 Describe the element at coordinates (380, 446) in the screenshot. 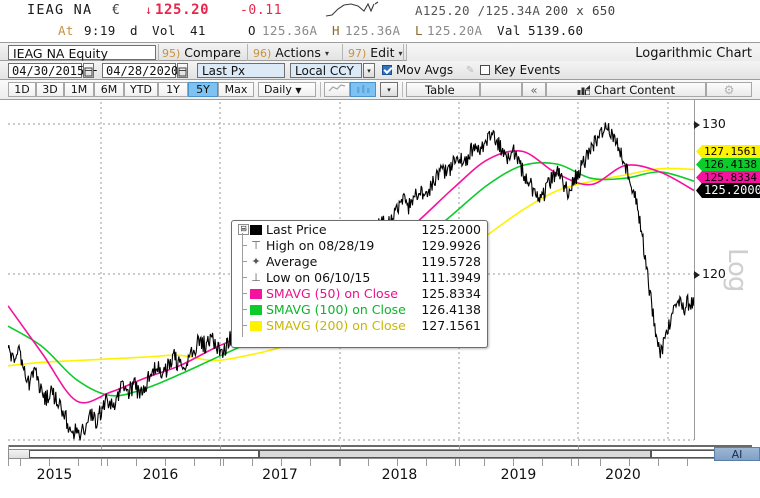

I see `axis-baseline` at that location.